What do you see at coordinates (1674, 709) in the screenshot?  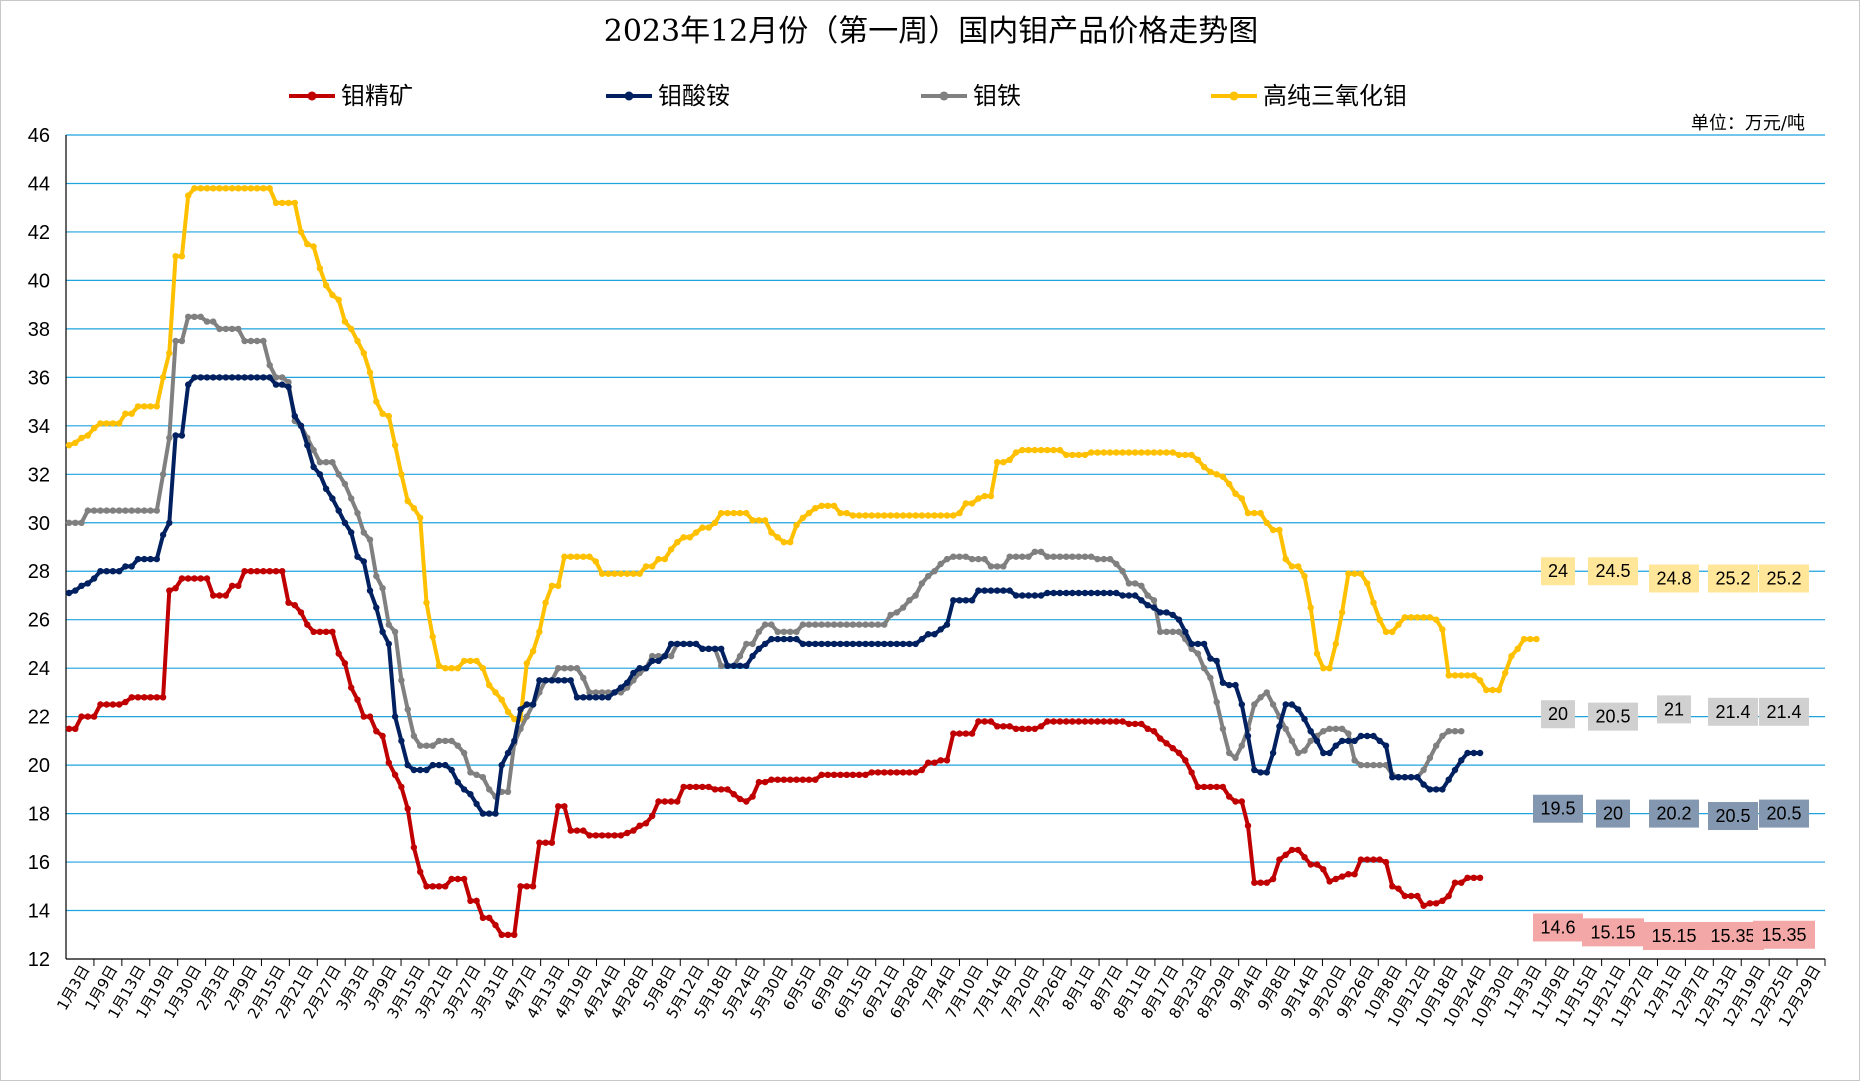 I see `value-label: 21` at bounding box center [1674, 709].